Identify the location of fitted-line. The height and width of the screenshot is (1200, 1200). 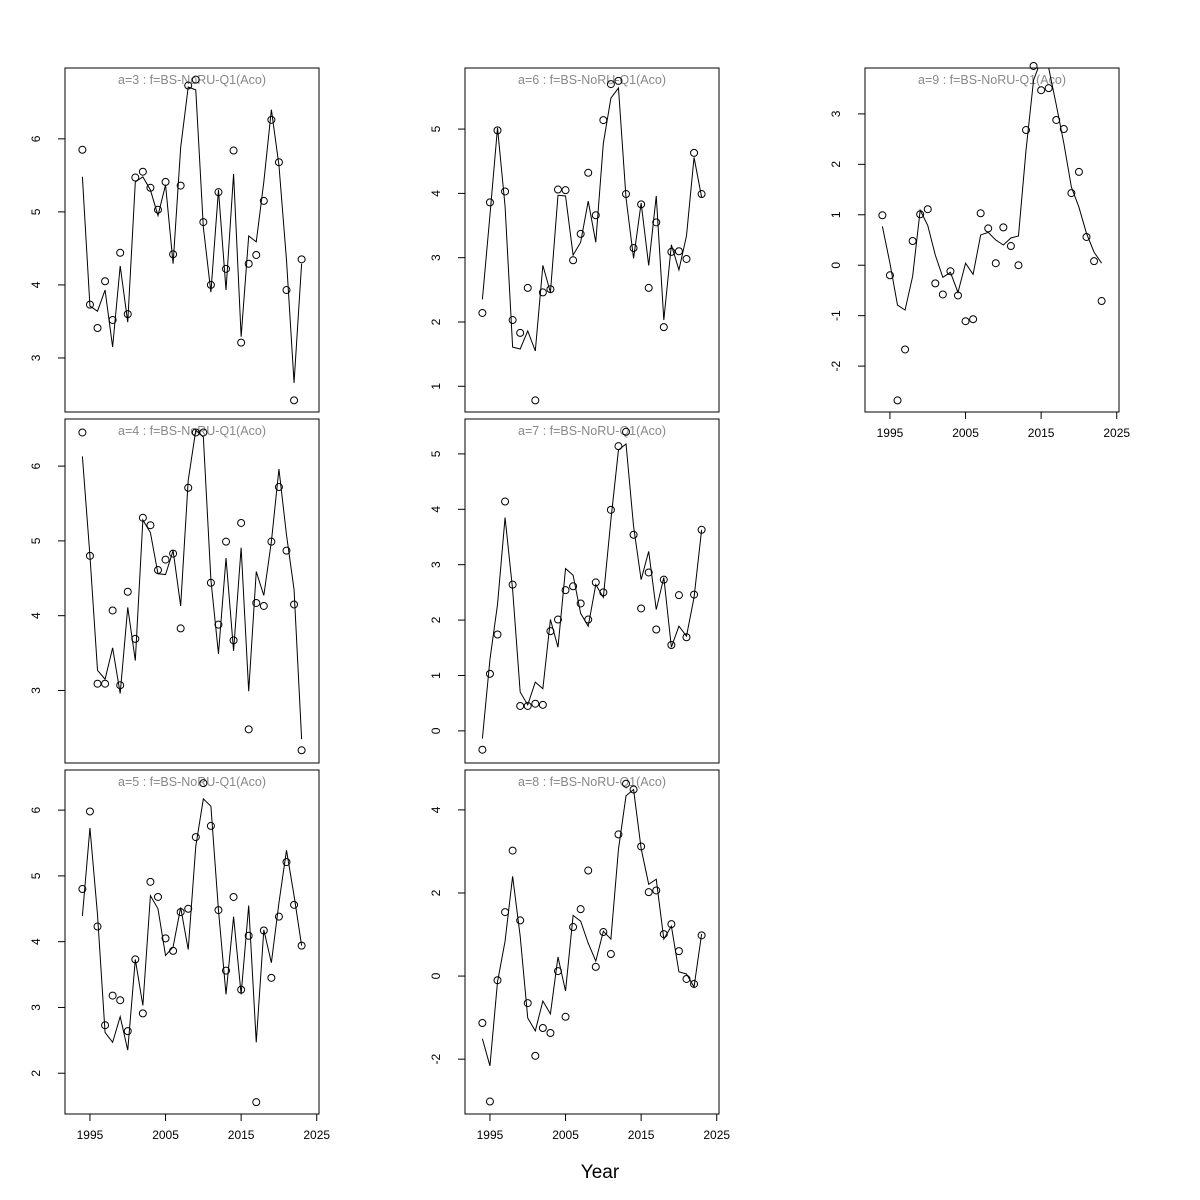
(592, 219).